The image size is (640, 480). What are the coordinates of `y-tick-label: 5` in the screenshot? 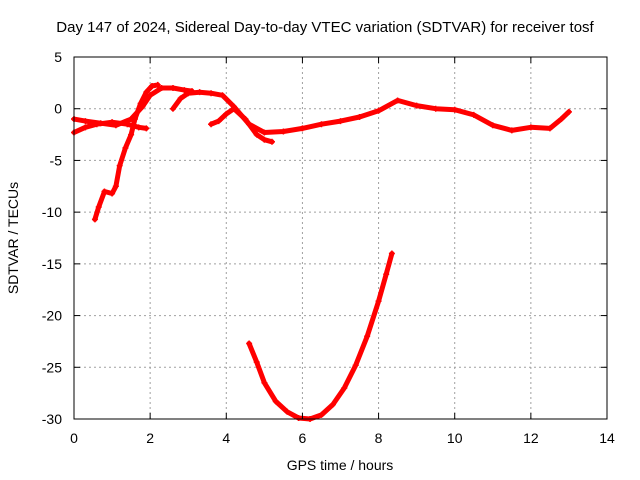 It's located at (58, 57).